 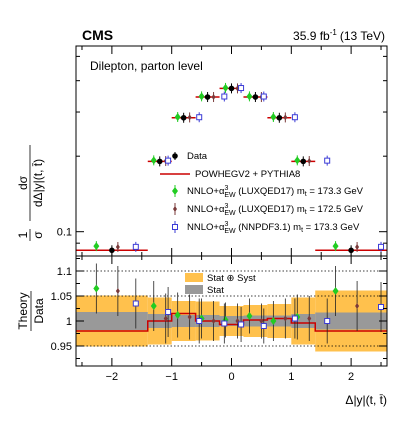 I want to click on ylabel-diff-num: dσ, so click(x=23, y=182).